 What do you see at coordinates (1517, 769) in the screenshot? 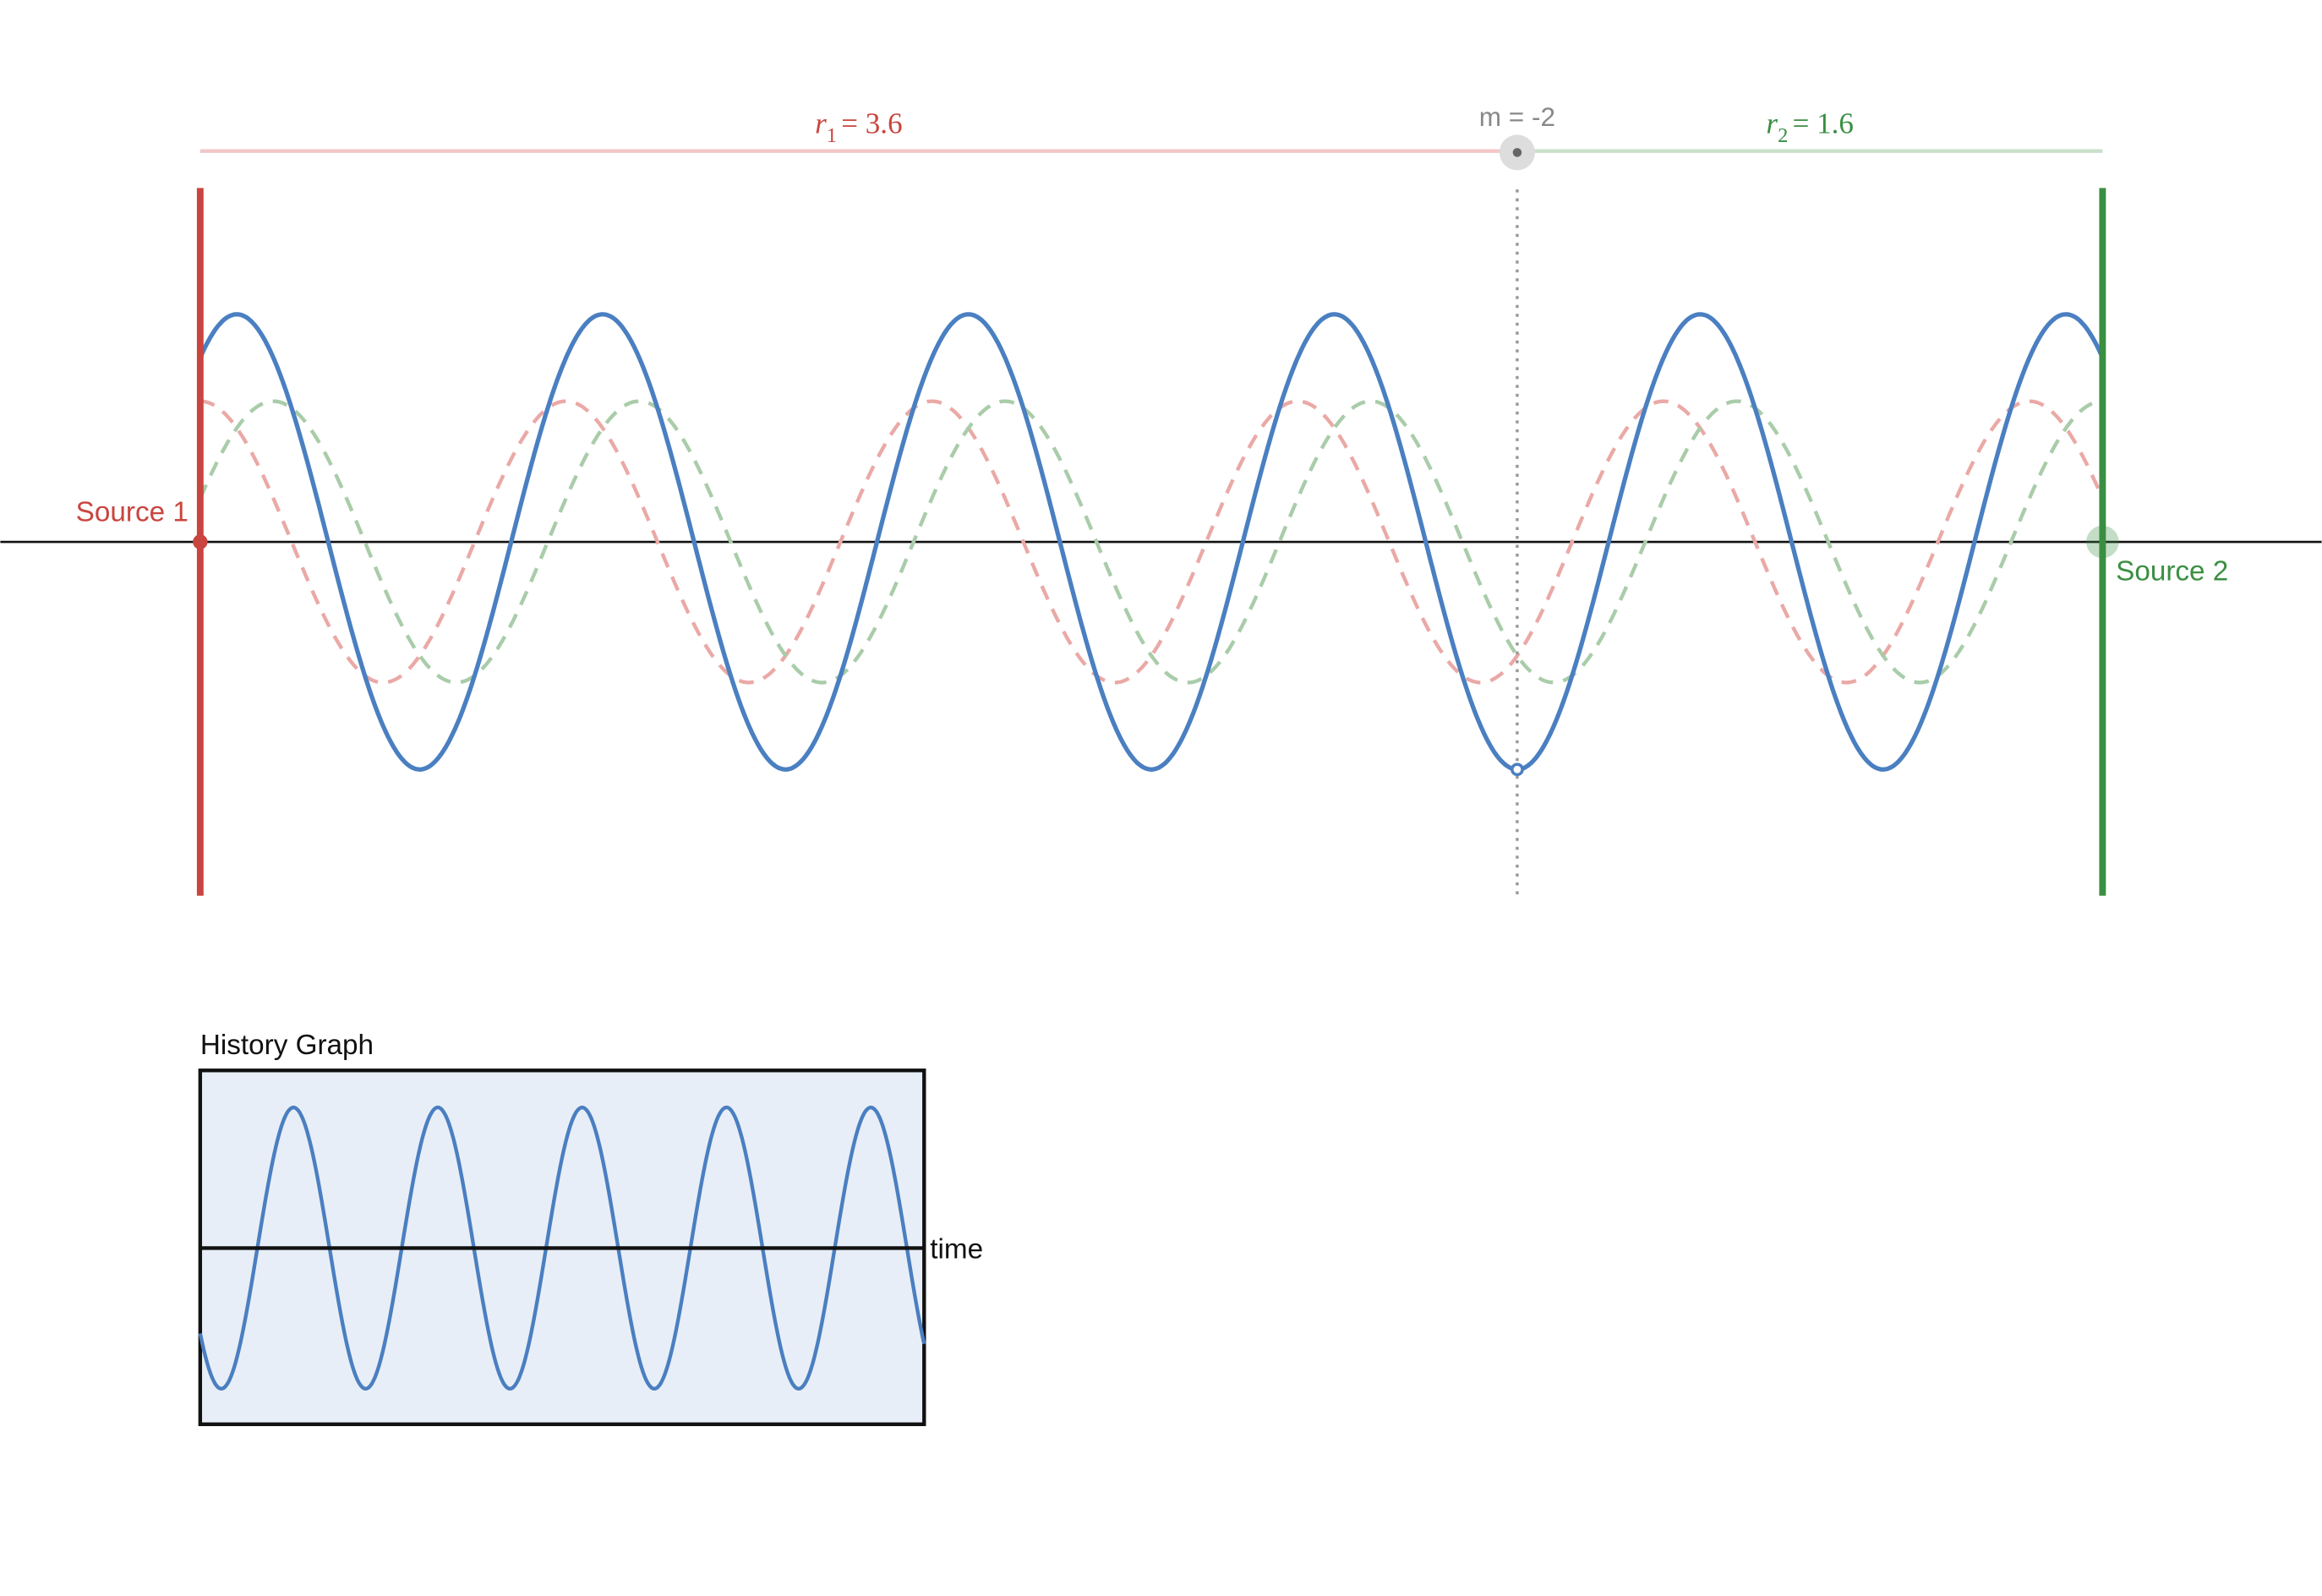
I see `probe-displacement-point` at bounding box center [1517, 769].